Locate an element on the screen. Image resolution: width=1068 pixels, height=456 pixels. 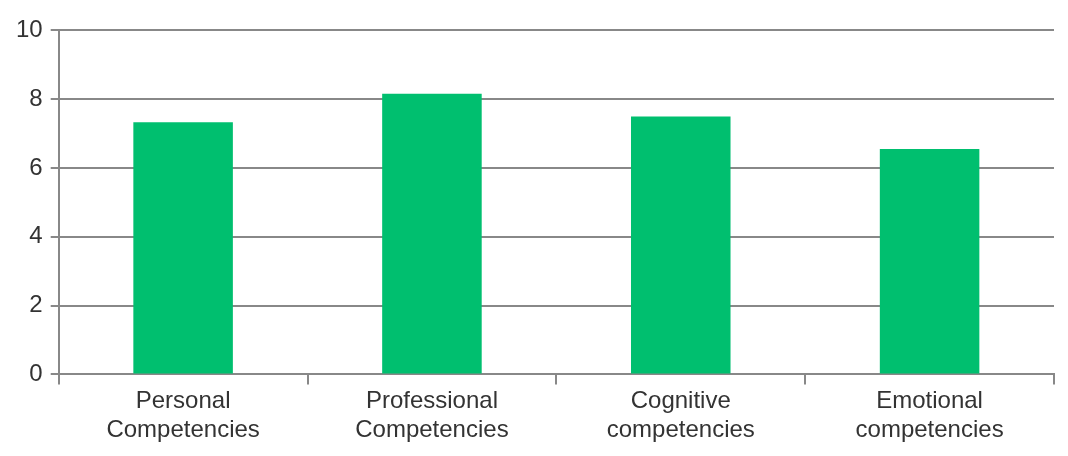
y-tick-label: 10 is located at coordinates (29, 29).